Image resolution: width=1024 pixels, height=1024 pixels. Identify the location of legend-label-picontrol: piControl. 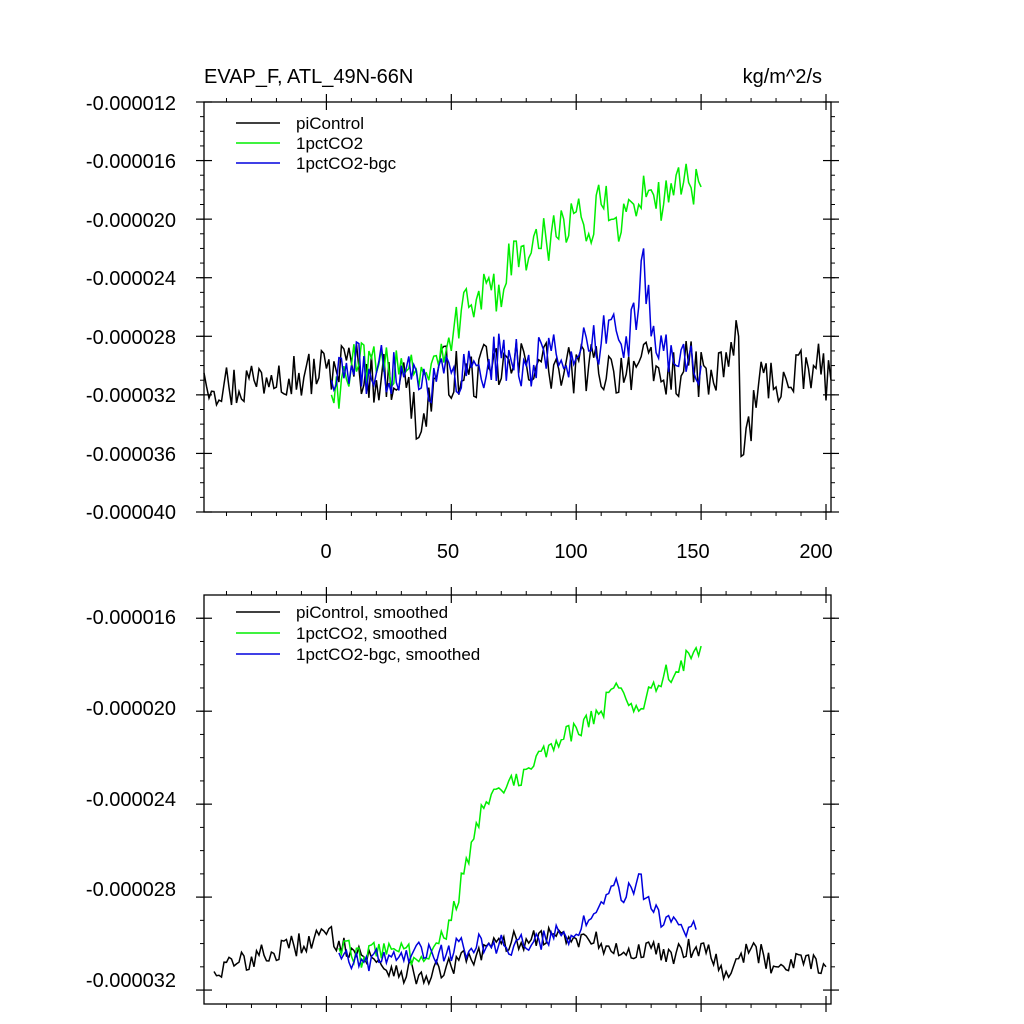
(330, 123).